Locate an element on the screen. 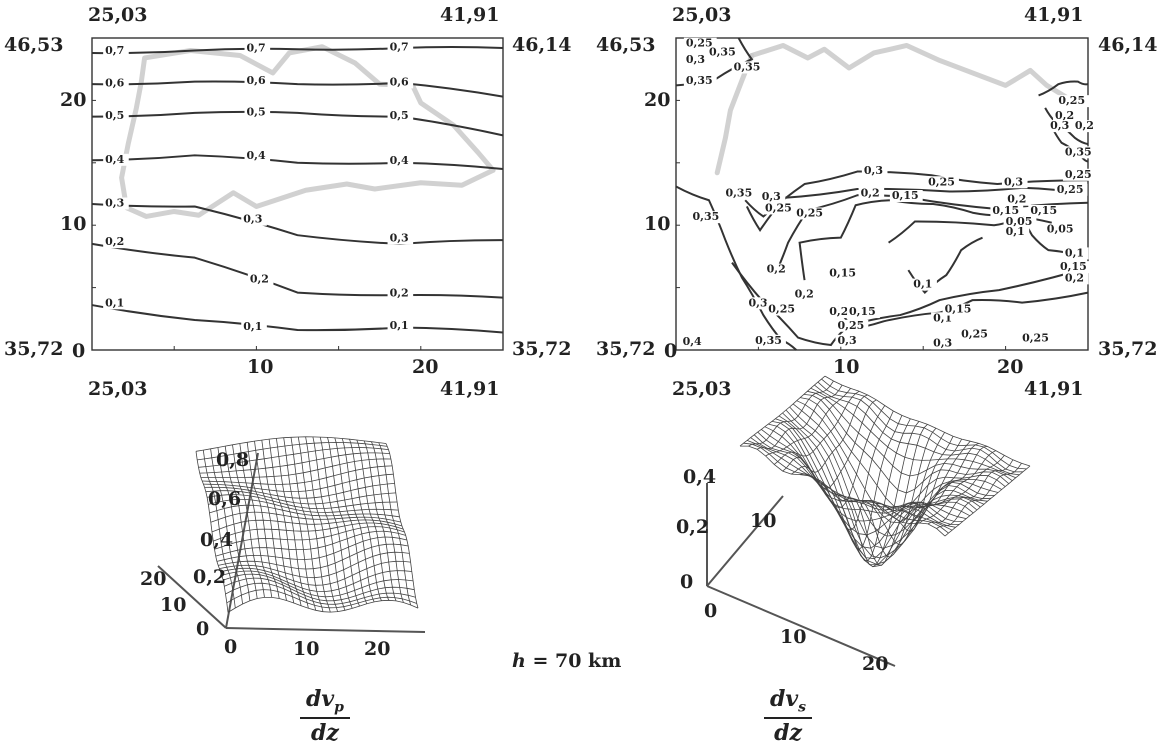 Image resolution: width=1169 pixels, height=748 pixels. x-tick-20-2: 20 is located at coordinates (1010, 367).